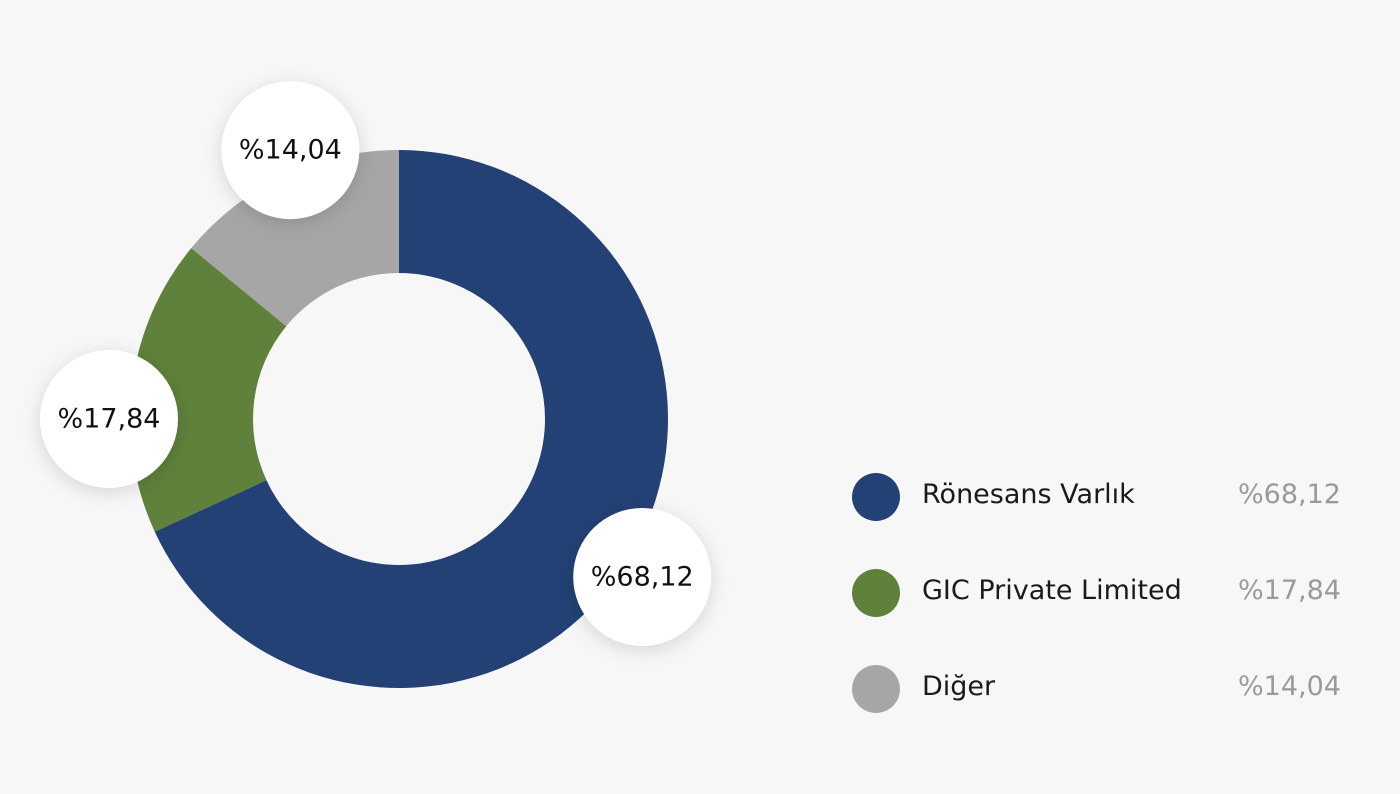  What do you see at coordinates (1102, 711) in the screenshot?
I see `legend-item-diger: Diğer %14,04` at bounding box center [1102, 711].